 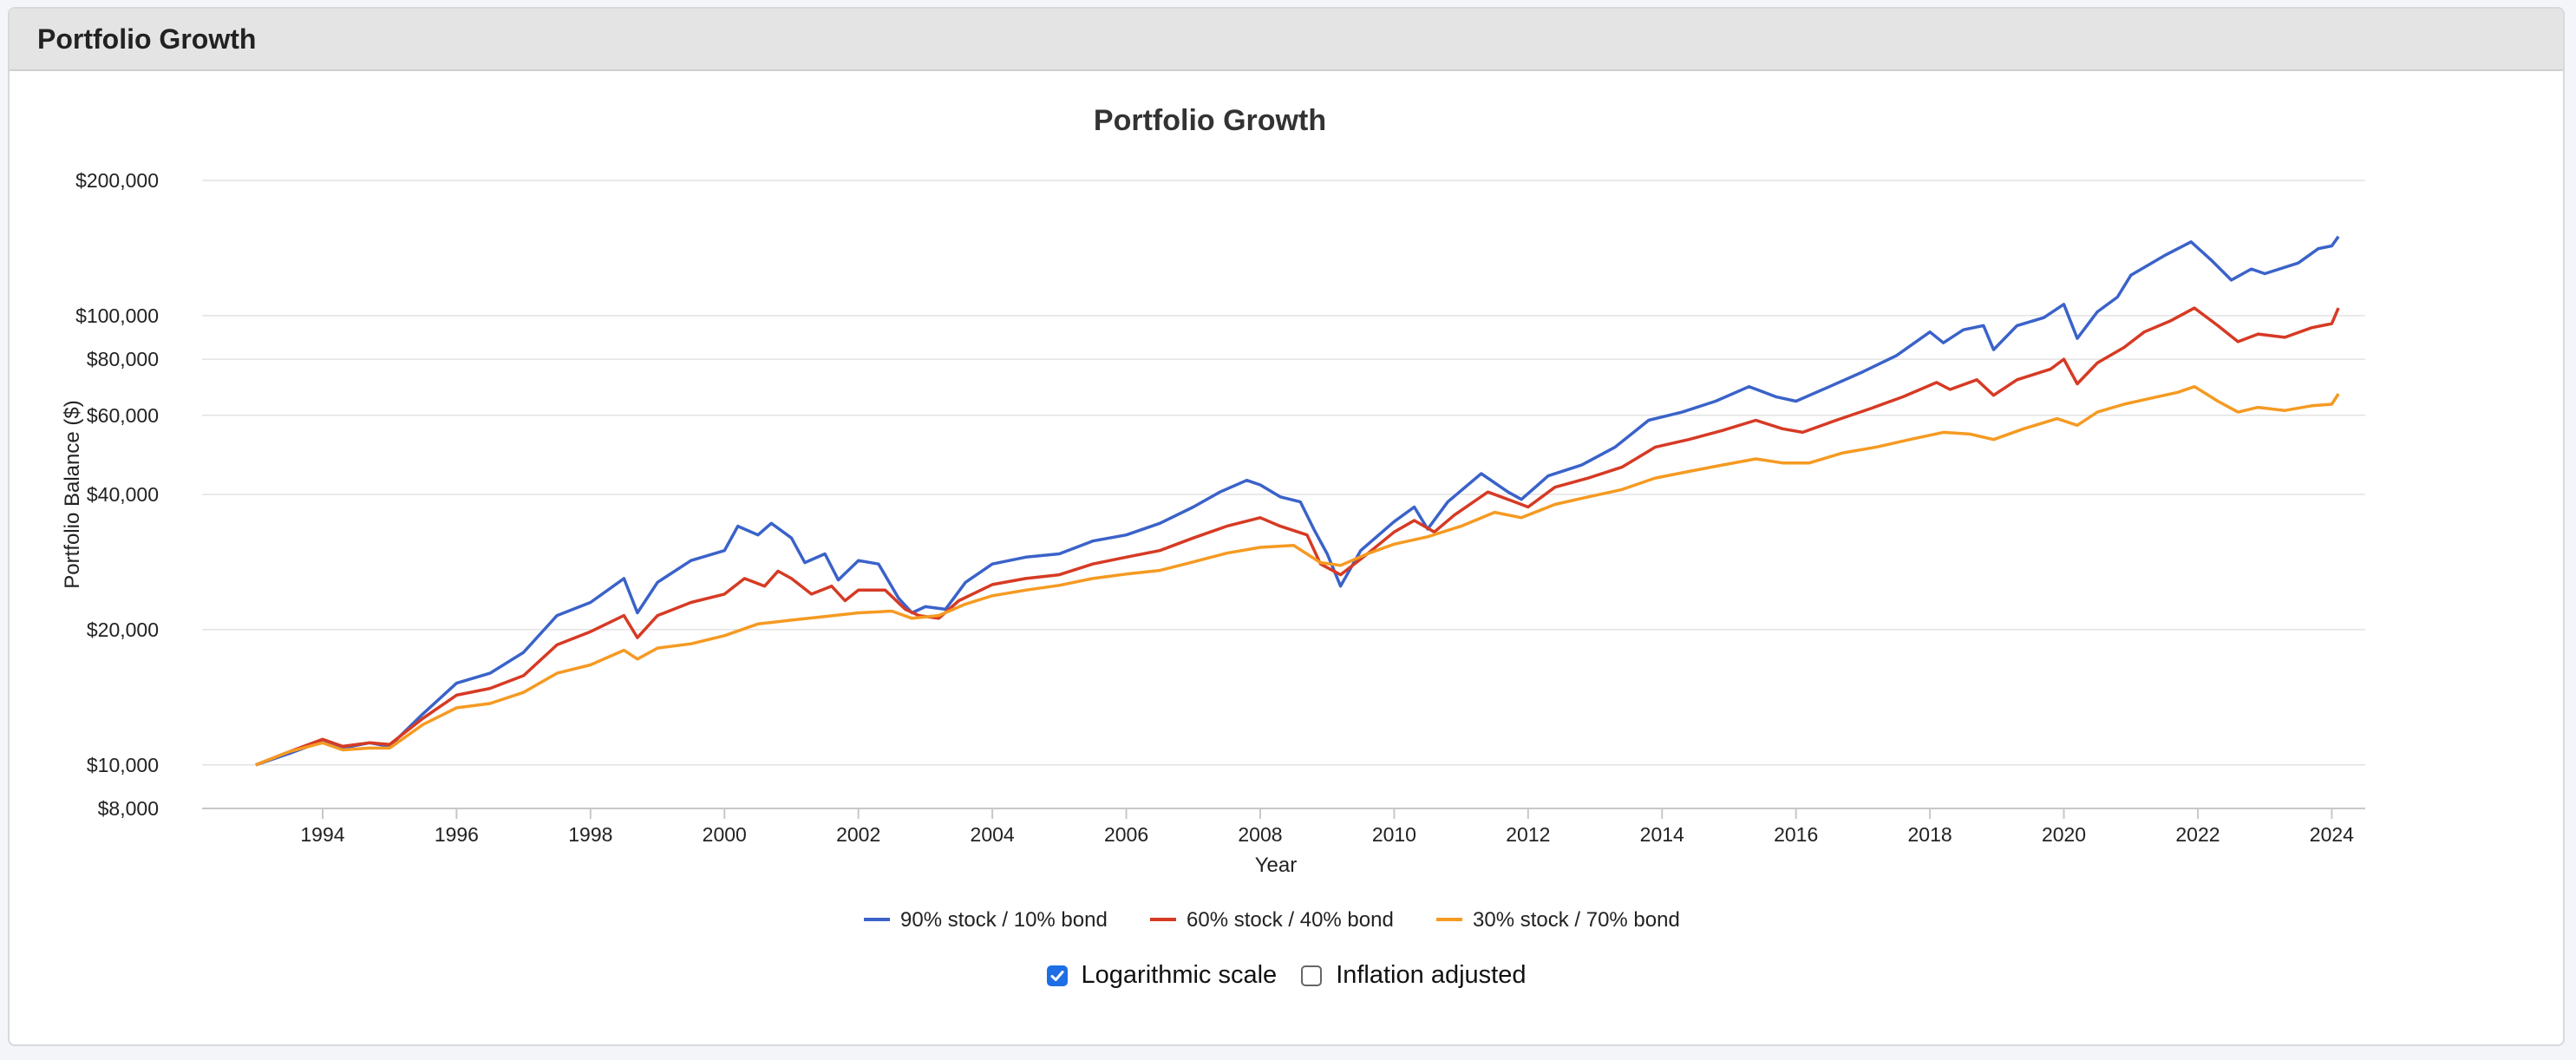 I want to click on x-tick-label: 2022, so click(x=2197, y=835).